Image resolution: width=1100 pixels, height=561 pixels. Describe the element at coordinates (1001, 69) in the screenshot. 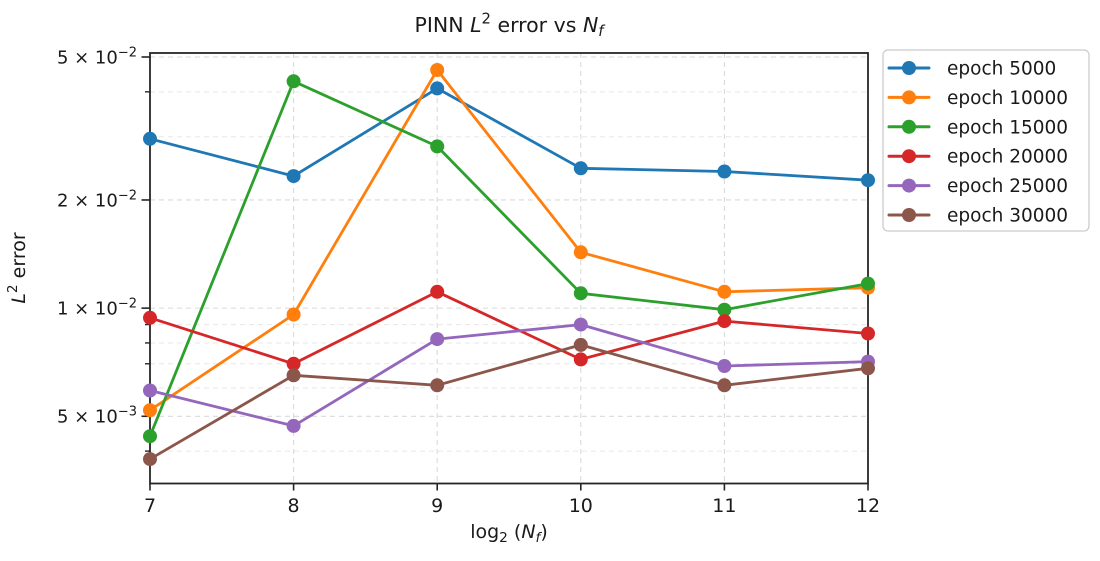

I see `legend-label-epoch-5000: epoch 5000` at that location.